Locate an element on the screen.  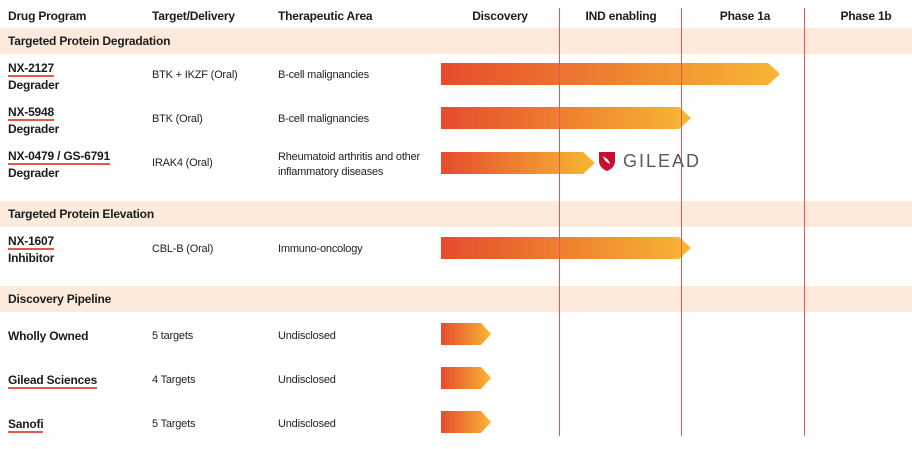
header-target-delivery: Target/Delivery is located at coordinates (193, 16).